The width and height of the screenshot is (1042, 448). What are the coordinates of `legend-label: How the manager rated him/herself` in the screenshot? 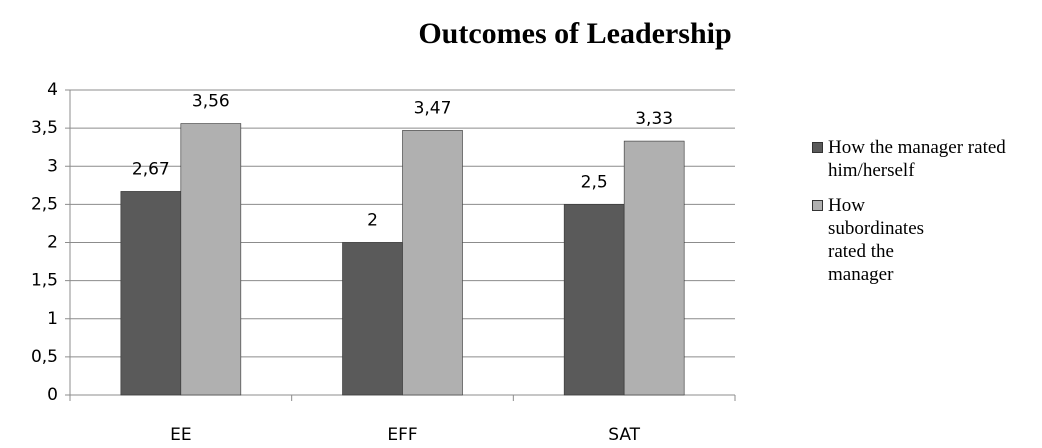 It's located at (917, 159).